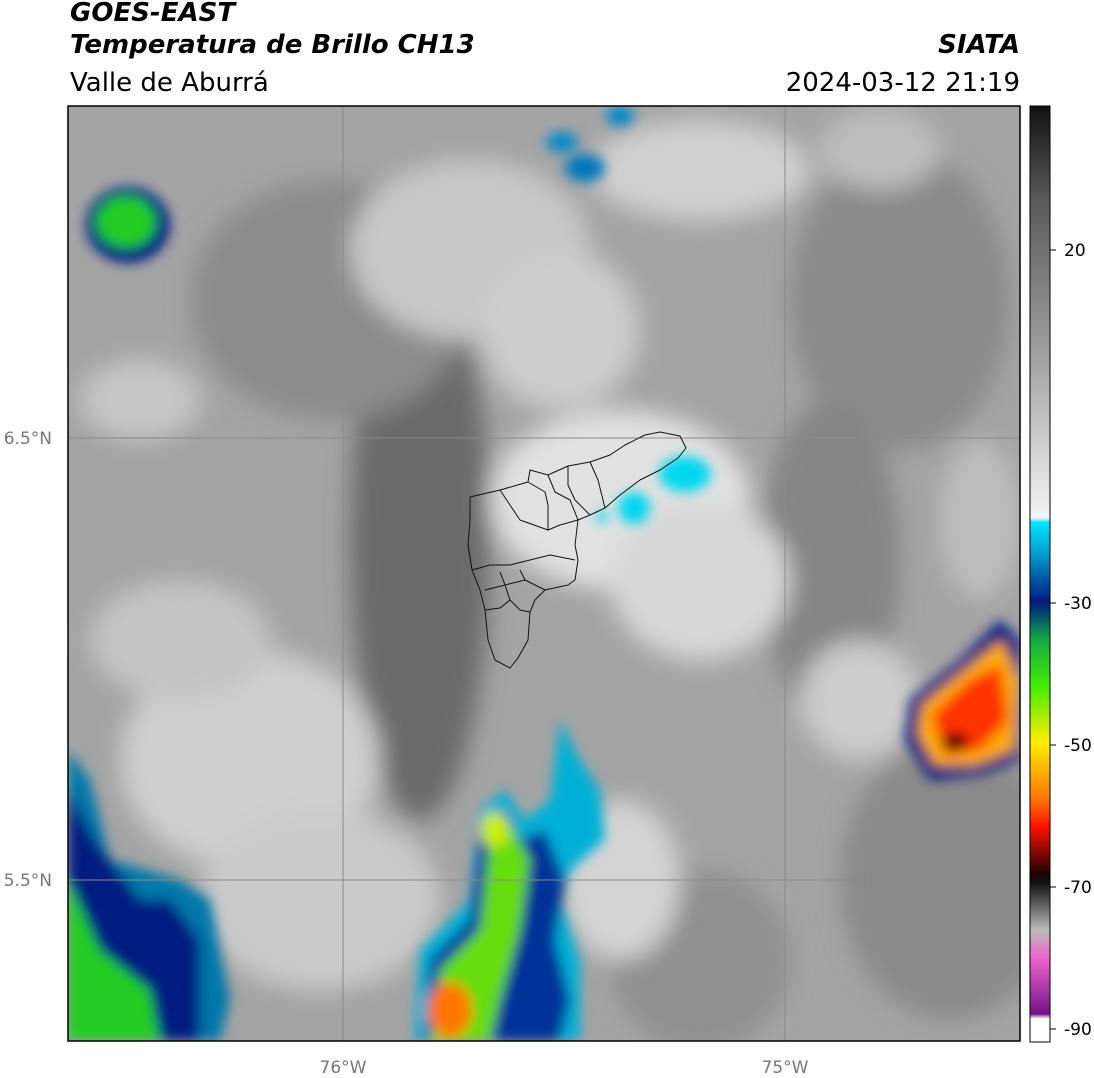  Describe the element at coordinates (902, 83) in the screenshot. I see `datetime-label: 2024-03-12 21:19` at that location.